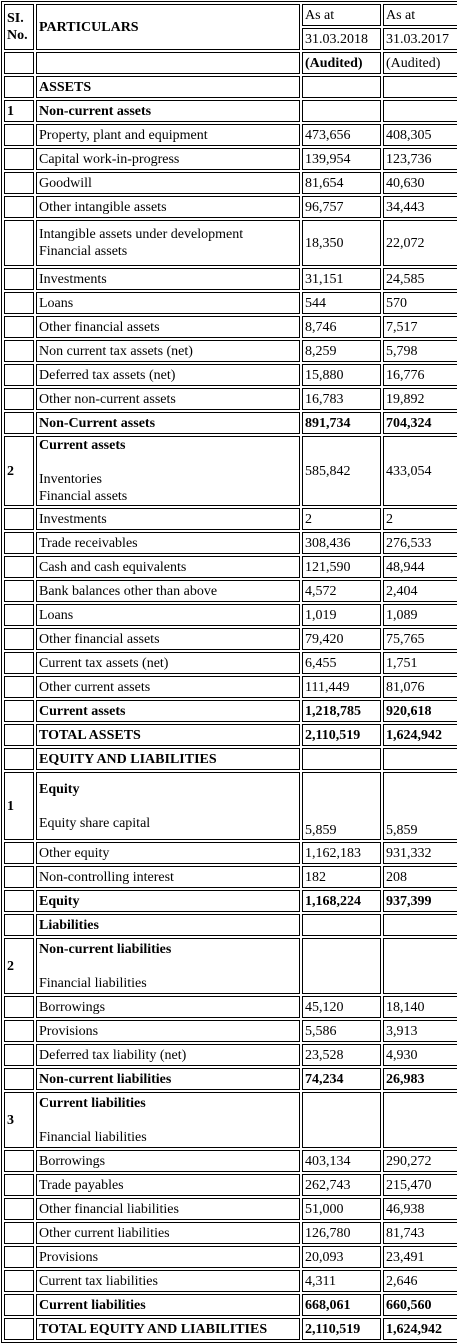  Describe the element at coordinates (420, 901) in the screenshot. I see `value-2017: 937,399` at that location.